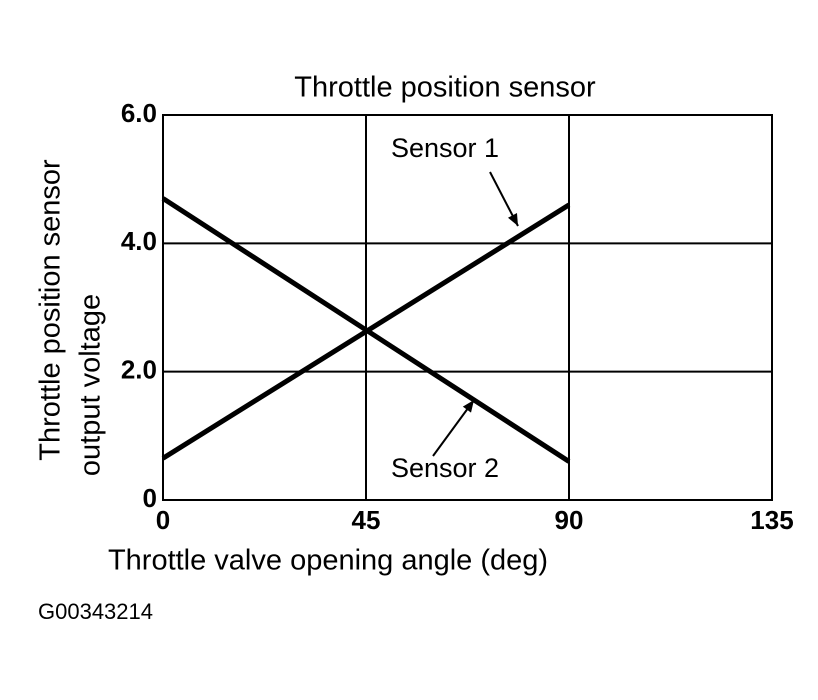 Image resolution: width=818 pixels, height=700 pixels. Describe the element at coordinates (445, 468) in the screenshot. I see `series-label: Sensor 2` at that location.